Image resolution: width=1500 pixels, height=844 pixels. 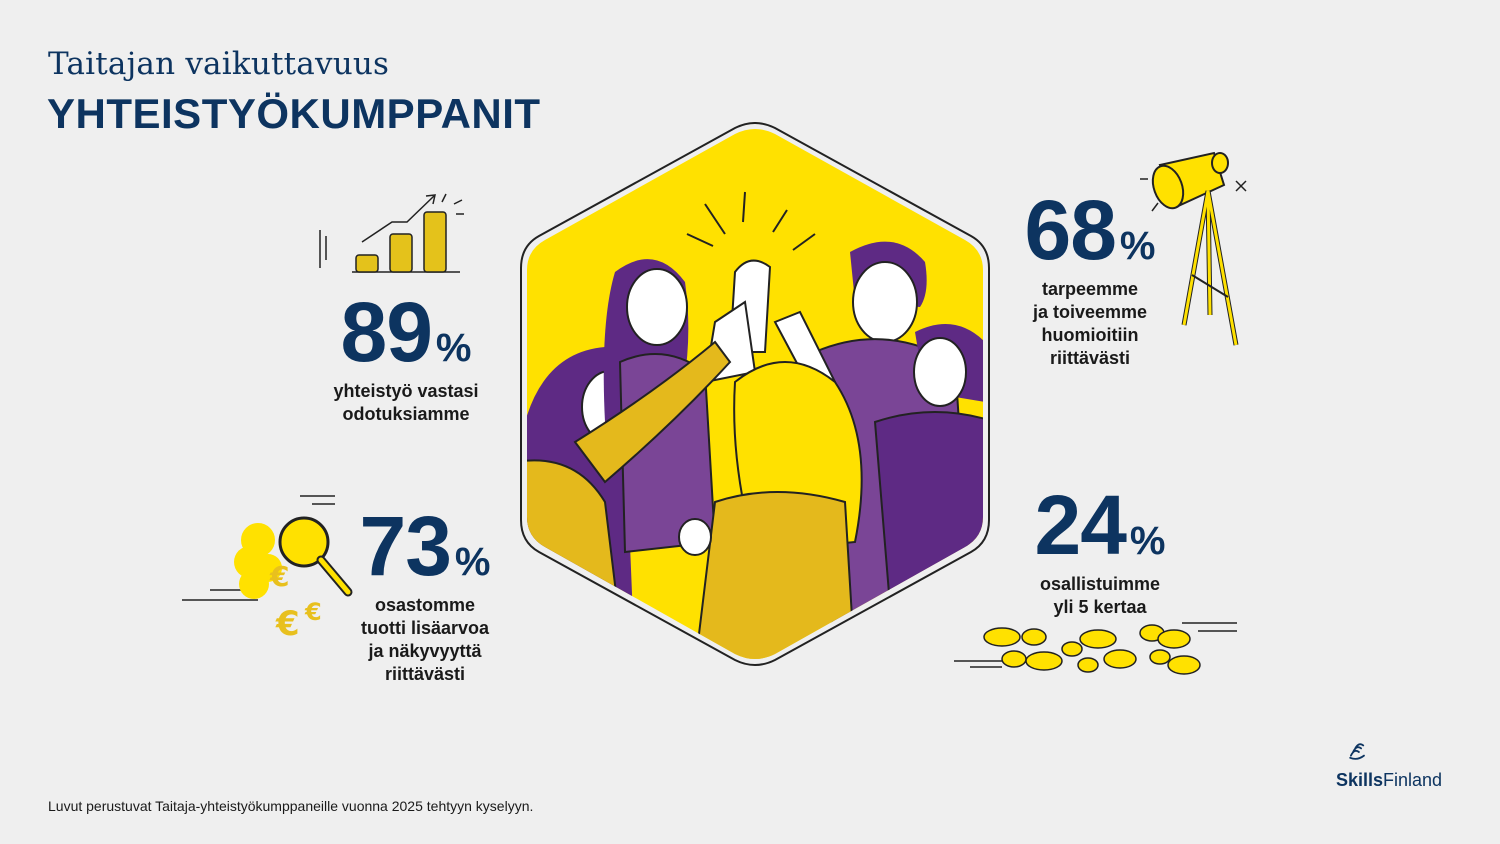 What do you see at coordinates (1100, 525) in the screenshot?
I see `stat-value: 24%` at bounding box center [1100, 525].